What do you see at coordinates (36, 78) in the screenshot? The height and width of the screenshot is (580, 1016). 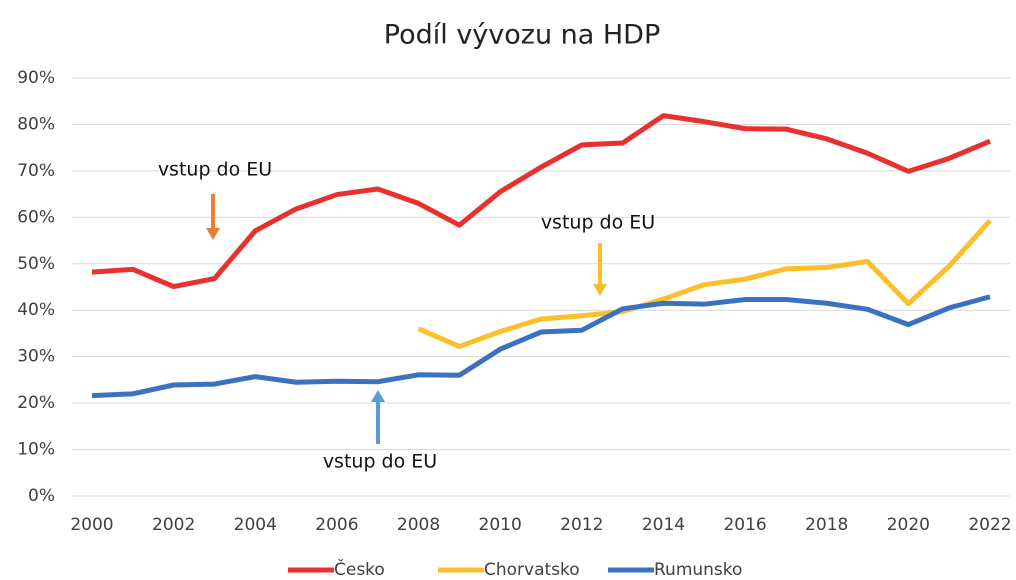 I see `y-tick-label: 90%` at bounding box center [36, 78].